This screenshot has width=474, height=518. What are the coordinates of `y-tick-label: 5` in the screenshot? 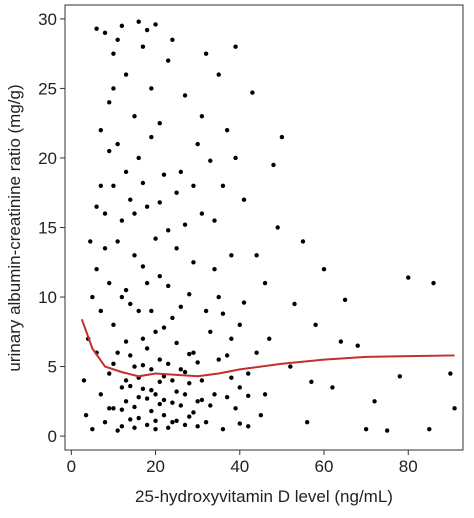 It's located at (52, 367).